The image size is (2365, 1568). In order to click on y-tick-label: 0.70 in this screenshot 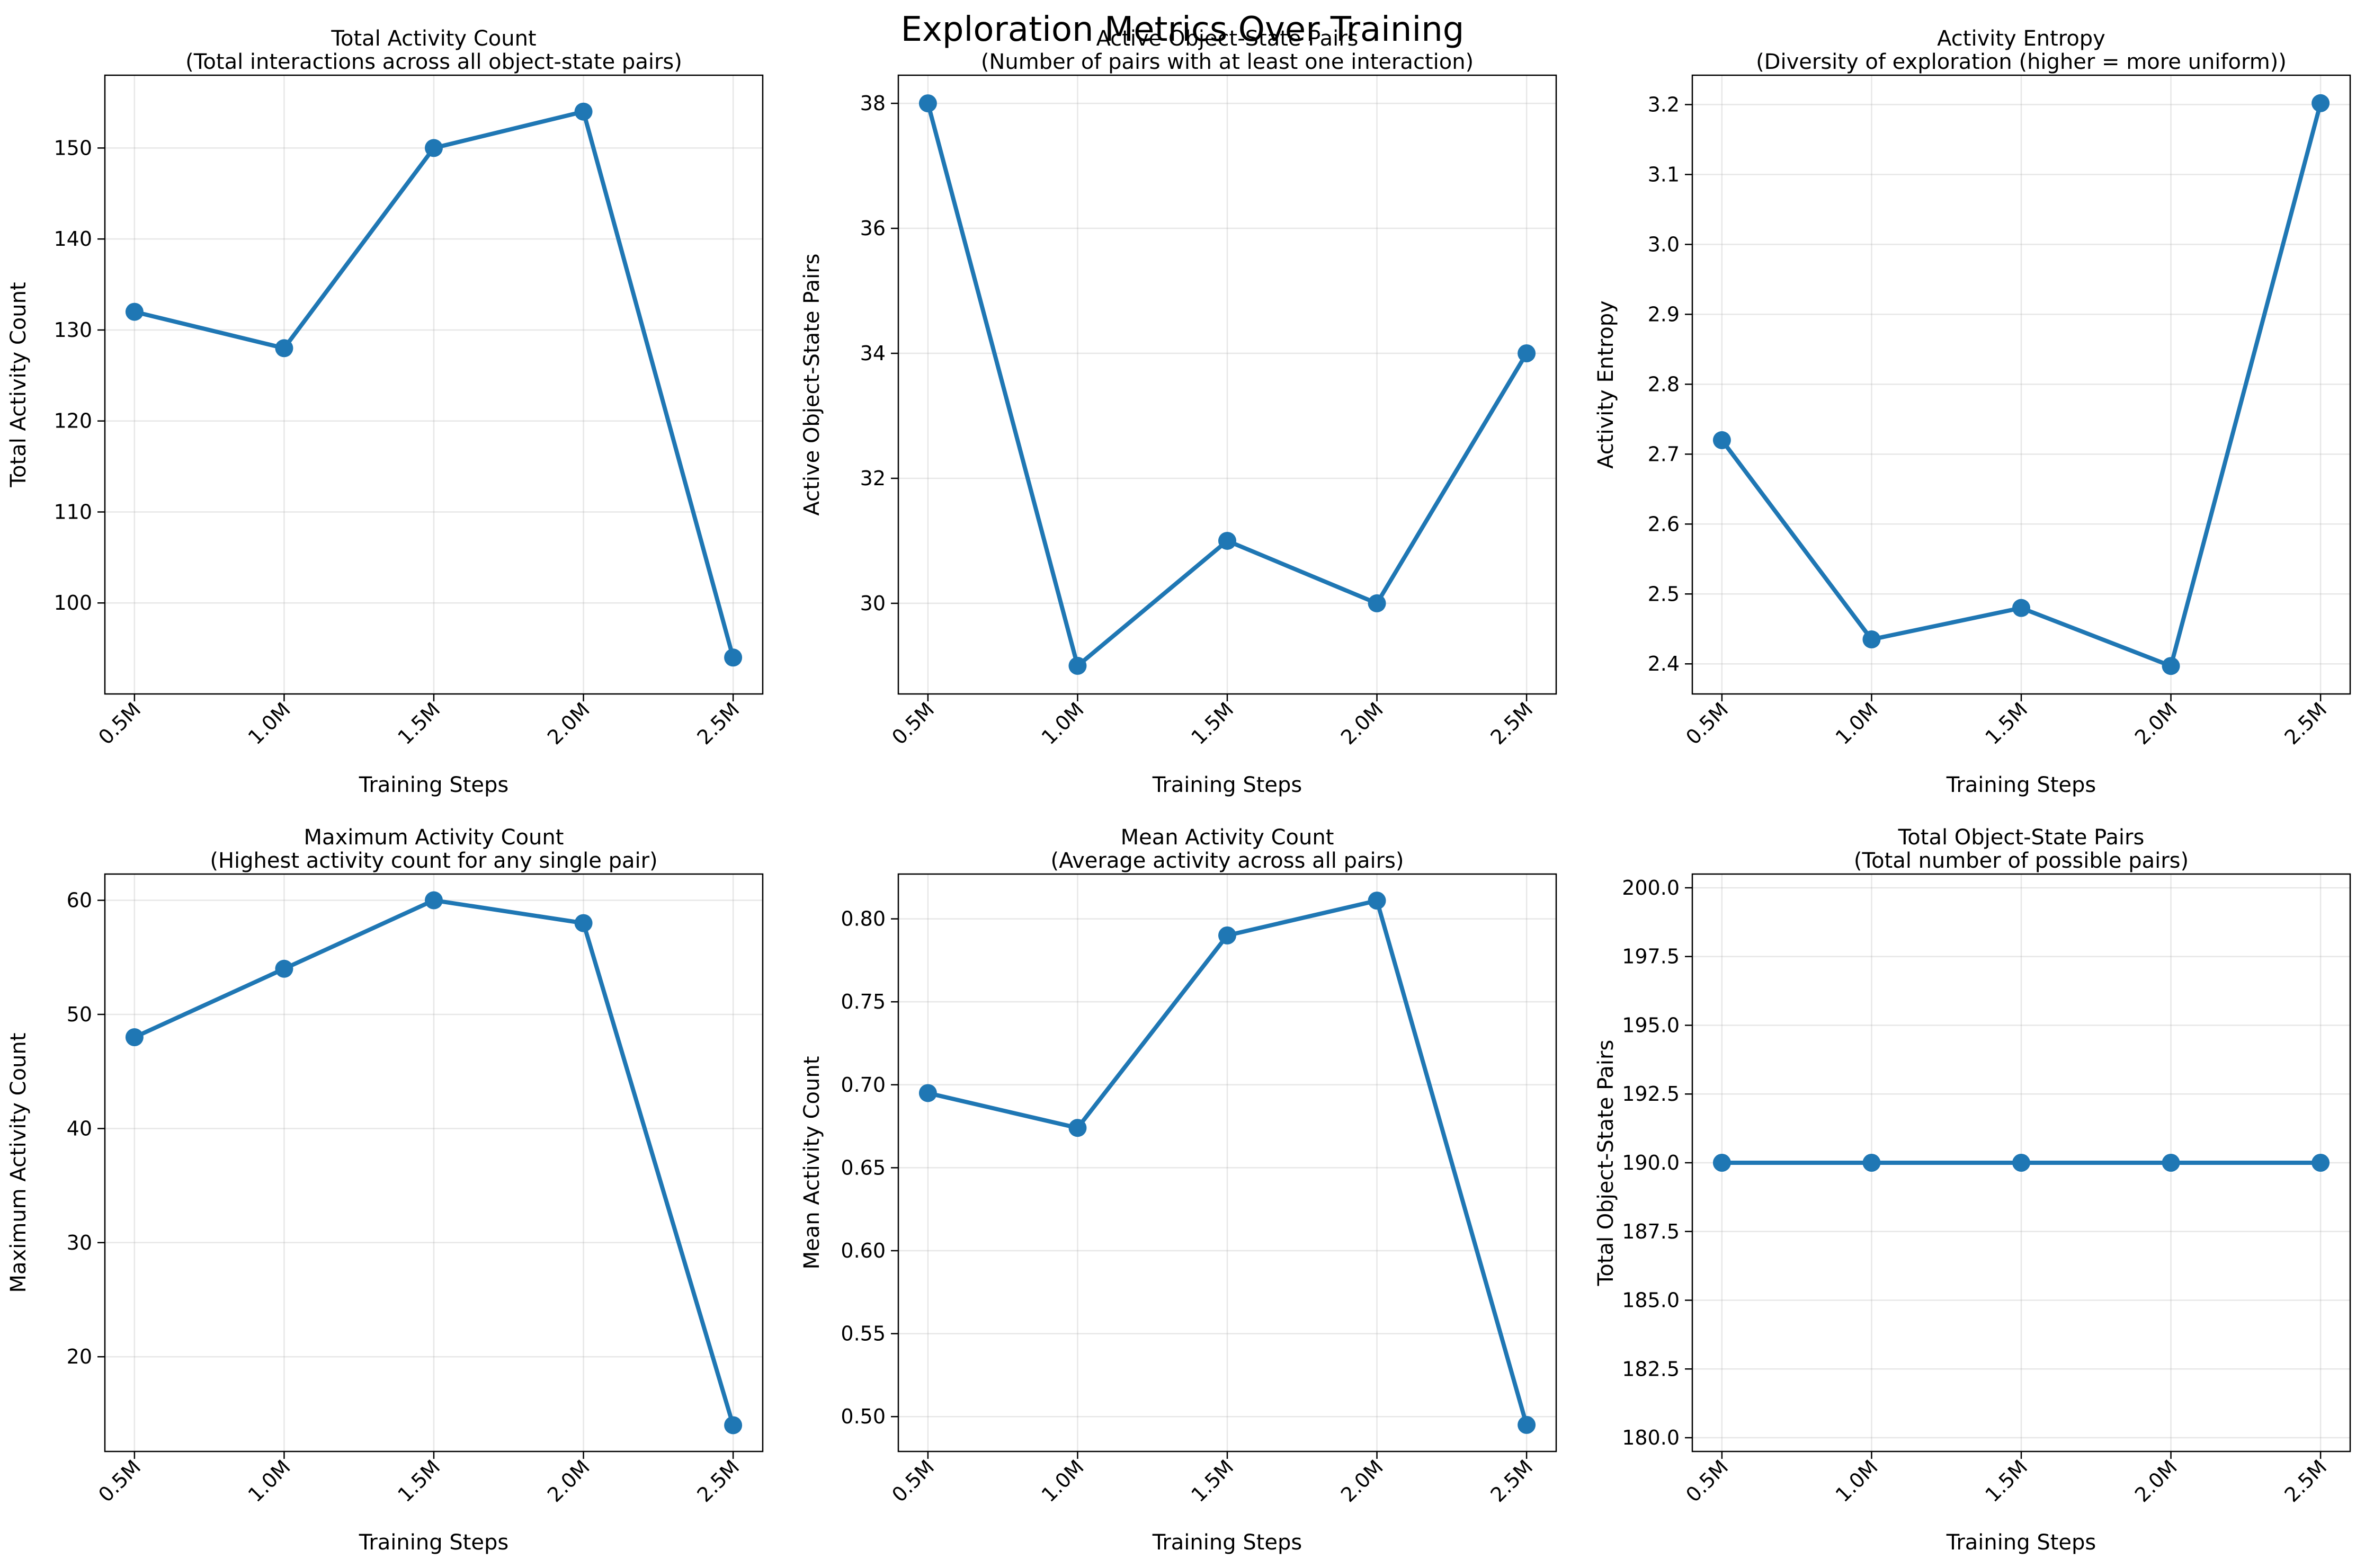, I will do `click(863, 1085)`.